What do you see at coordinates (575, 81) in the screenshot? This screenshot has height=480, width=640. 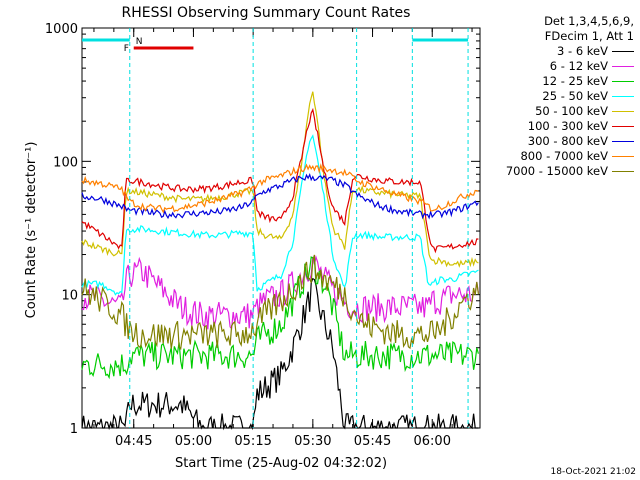 I see `legend-entry-label: 12 - 25 keV` at bounding box center [575, 81].